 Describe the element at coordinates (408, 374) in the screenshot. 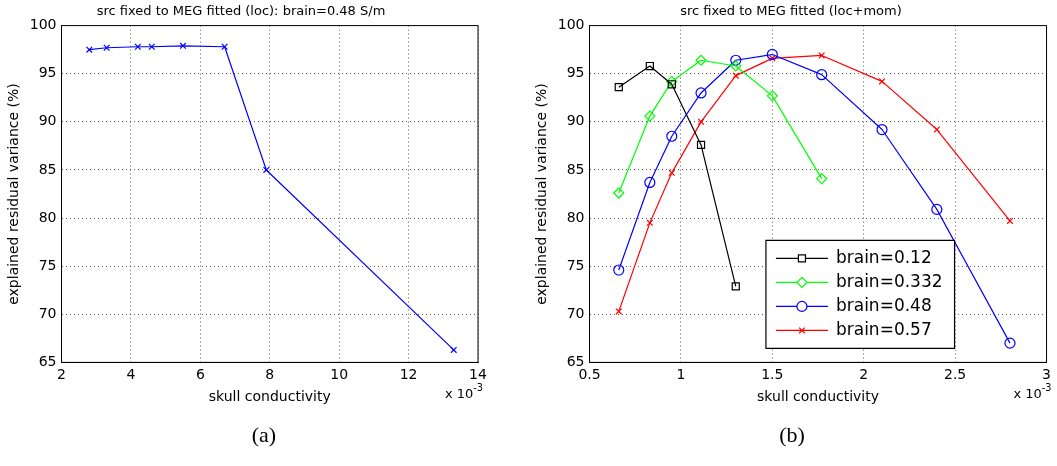

I see `x-tick-label: 12` at that location.